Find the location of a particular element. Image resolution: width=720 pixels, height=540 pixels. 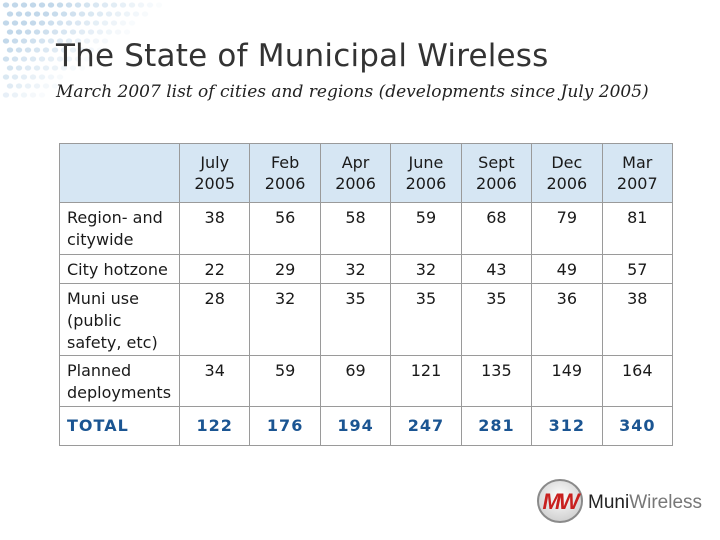

table-cell: 58 is located at coordinates (355, 228).